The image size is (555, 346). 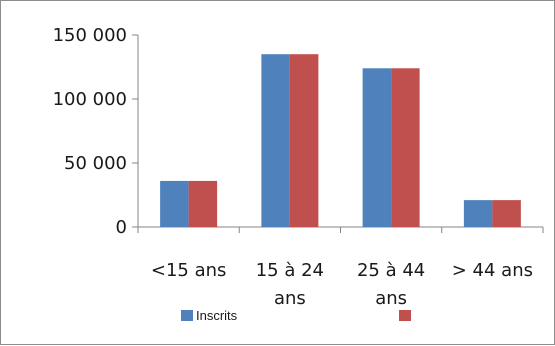 I want to click on x-category-label-line: > 44 ans, so click(x=492, y=270).